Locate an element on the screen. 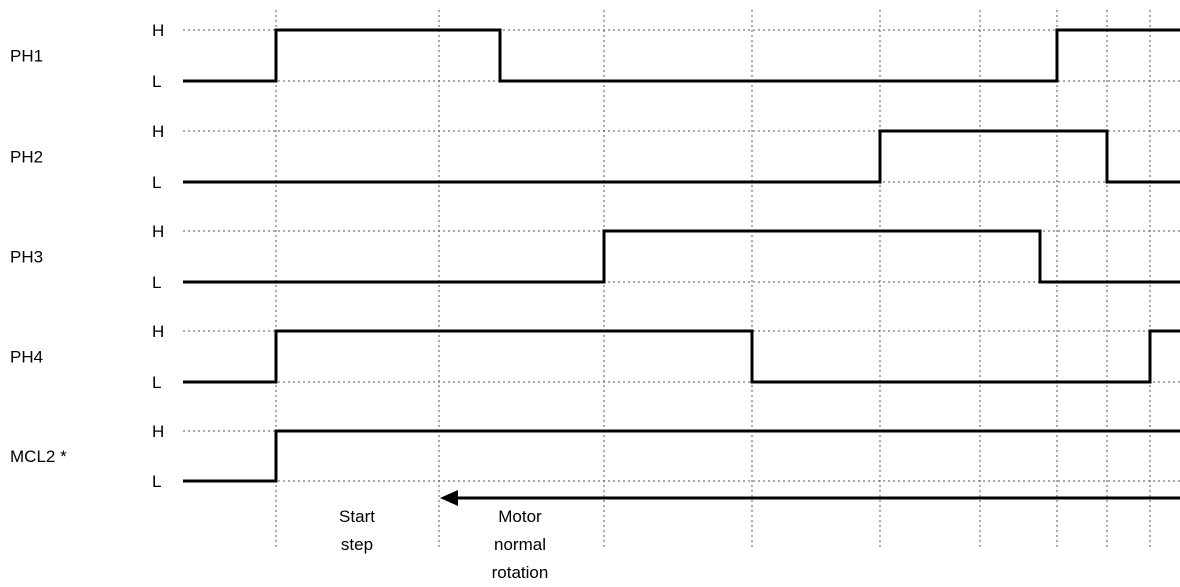 The height and width of the screenshot is (587, 1180). waveform-ph4 is located at coordinates (681, 356).